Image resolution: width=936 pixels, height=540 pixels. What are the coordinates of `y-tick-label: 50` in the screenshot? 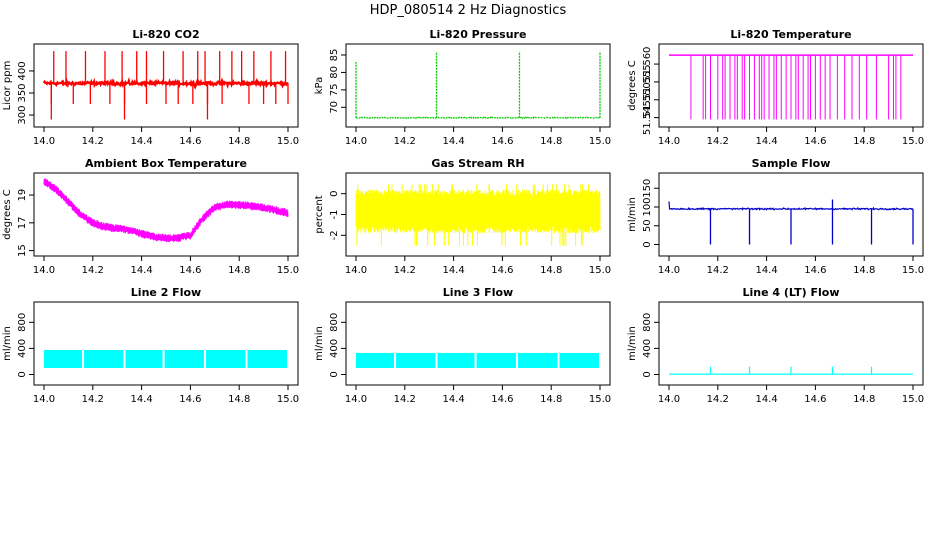 It's located at (647, 225).